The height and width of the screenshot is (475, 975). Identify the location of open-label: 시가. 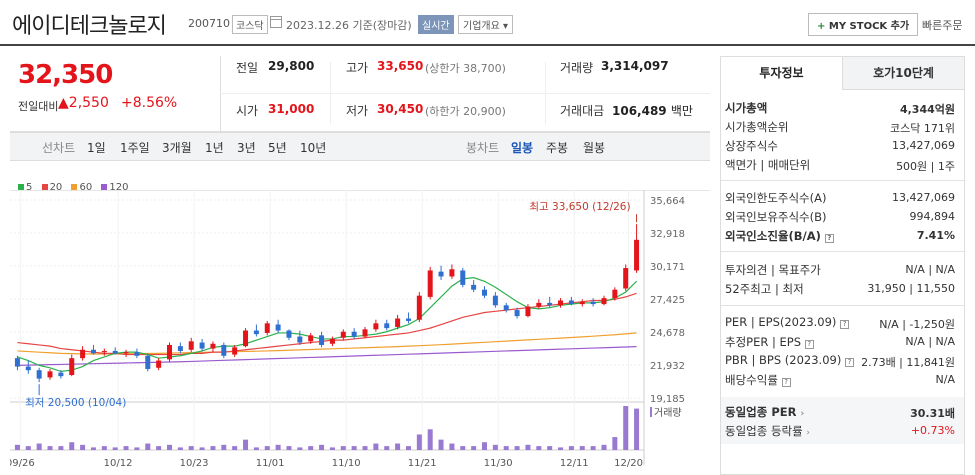
(247, 110).